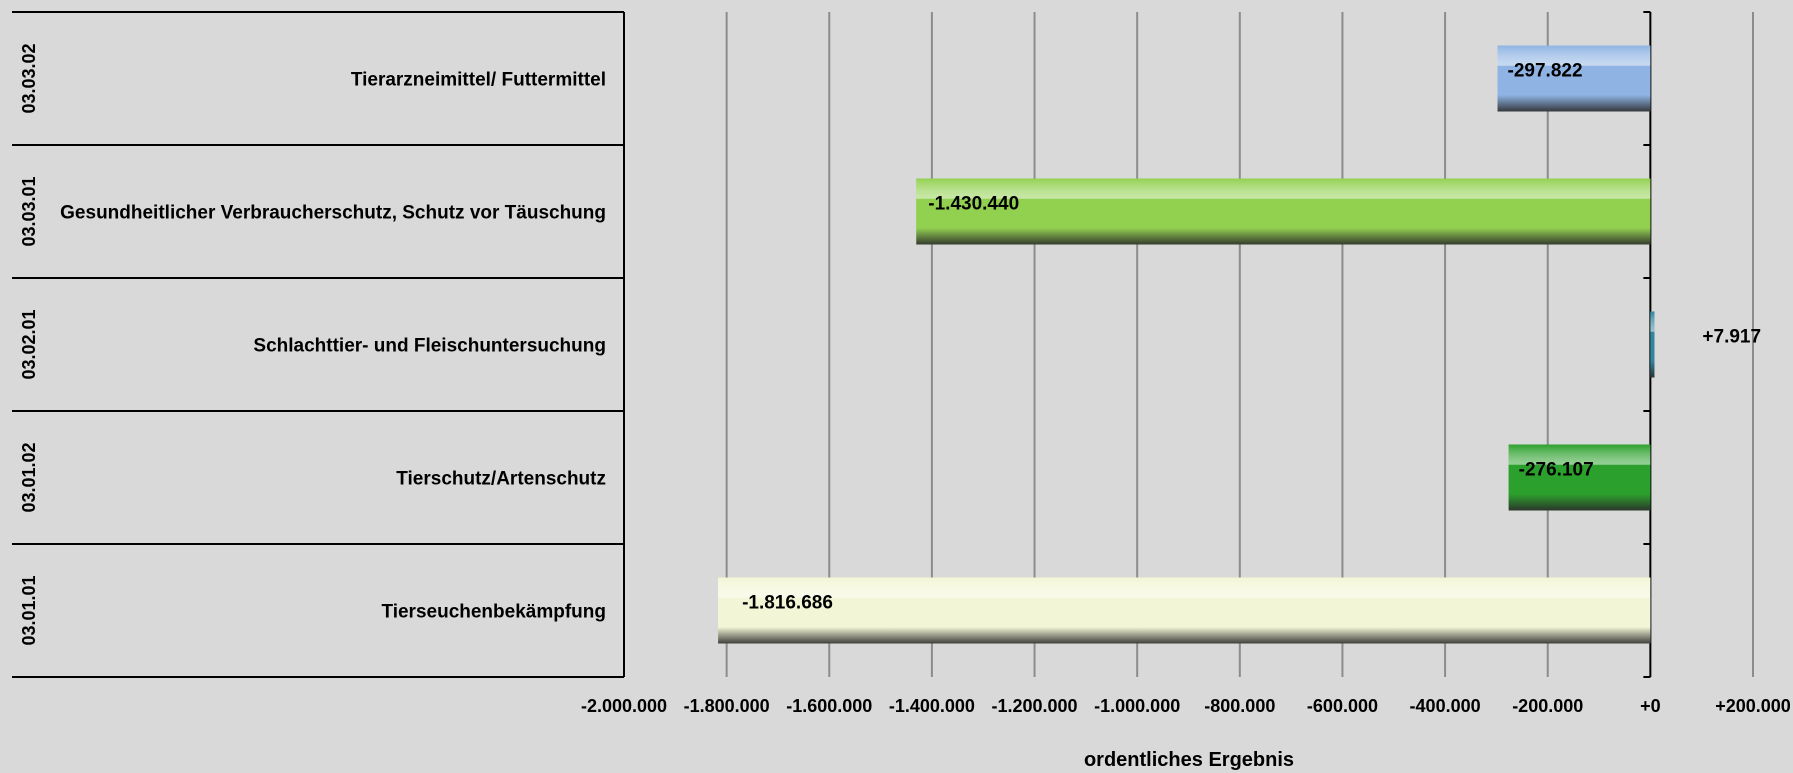 This screenshot has height=773, width=1793. I want to click on x-tick-label: -200.000, so click(1547, 706).